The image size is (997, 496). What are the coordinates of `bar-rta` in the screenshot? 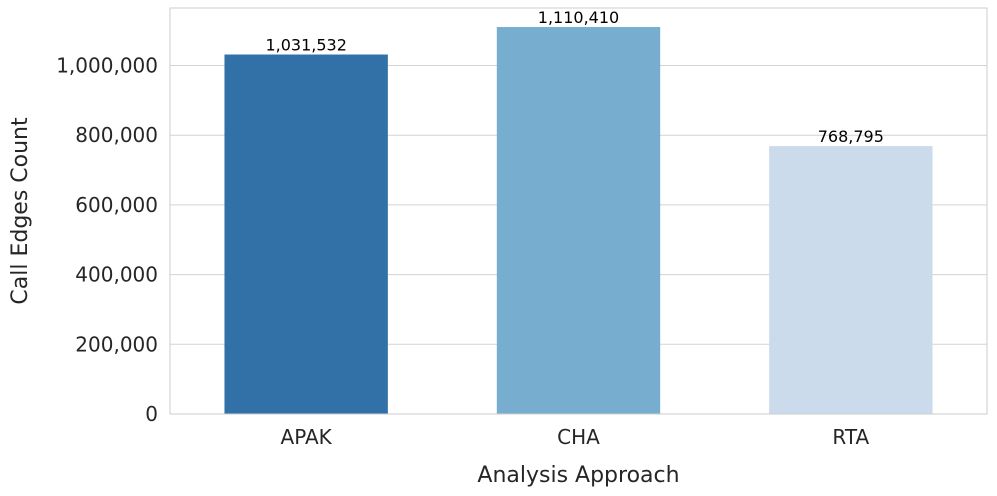 It's located at (851, 280).